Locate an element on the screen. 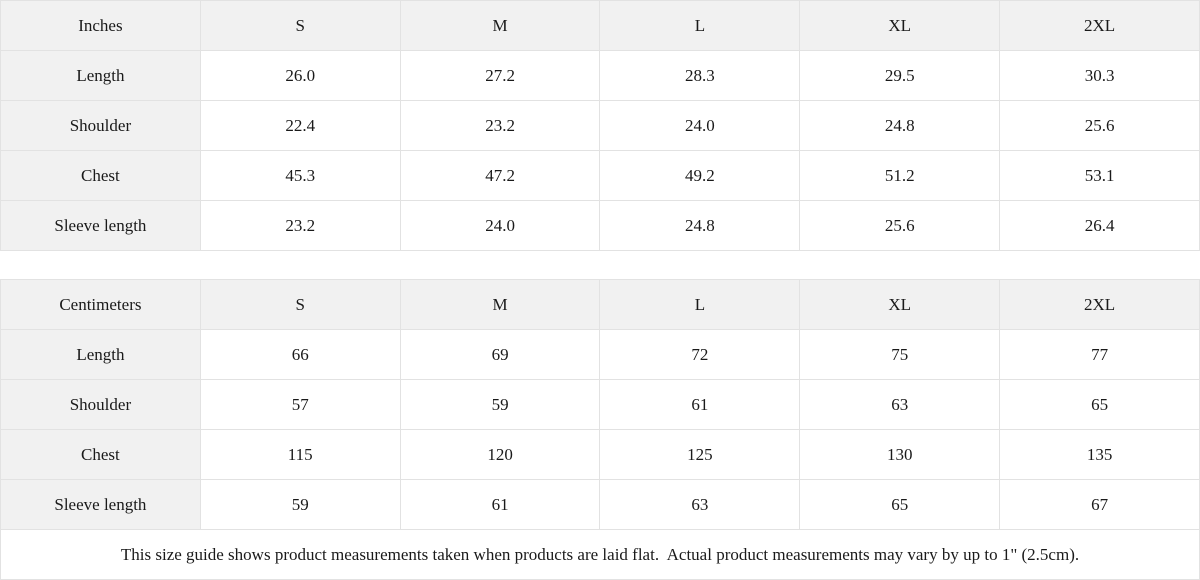 The image size is (1200, 580). table-row-shoulder: Shoulder 57 59 61 63 65 is located at coordinates (600, 404).